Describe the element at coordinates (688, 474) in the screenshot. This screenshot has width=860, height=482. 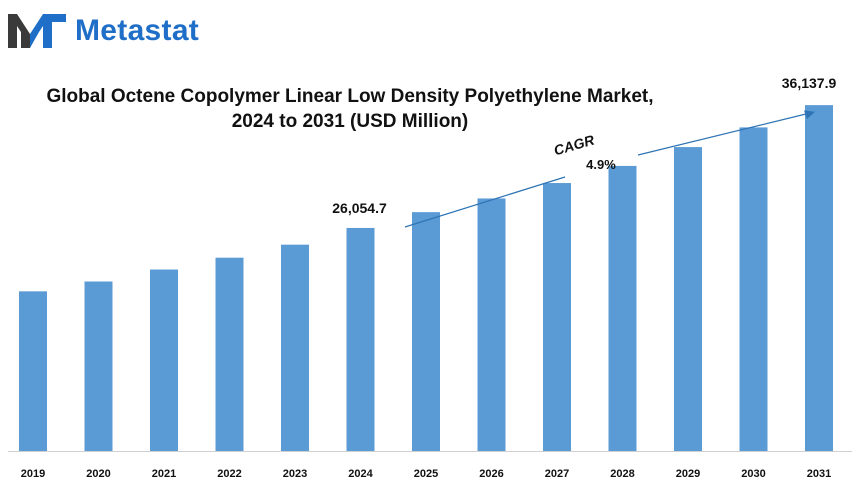
I see `x-tick-label: 2029` at that location.